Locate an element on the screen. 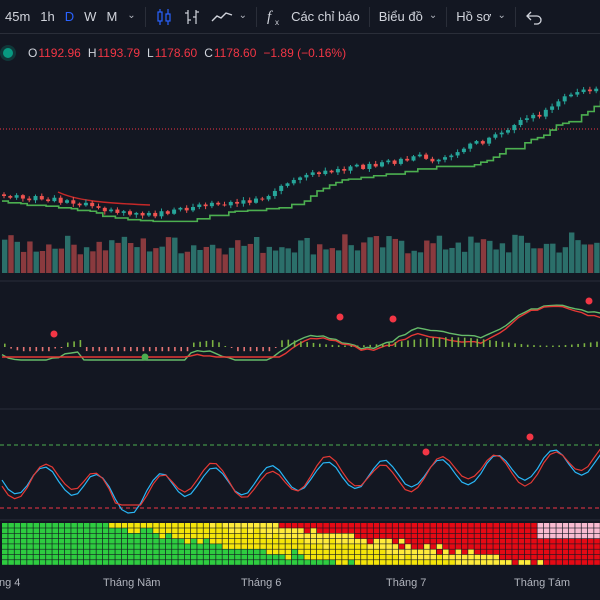 The width and height of the screenshot is (600, 600). toolbar-divider is located at coordinates (515, 16).